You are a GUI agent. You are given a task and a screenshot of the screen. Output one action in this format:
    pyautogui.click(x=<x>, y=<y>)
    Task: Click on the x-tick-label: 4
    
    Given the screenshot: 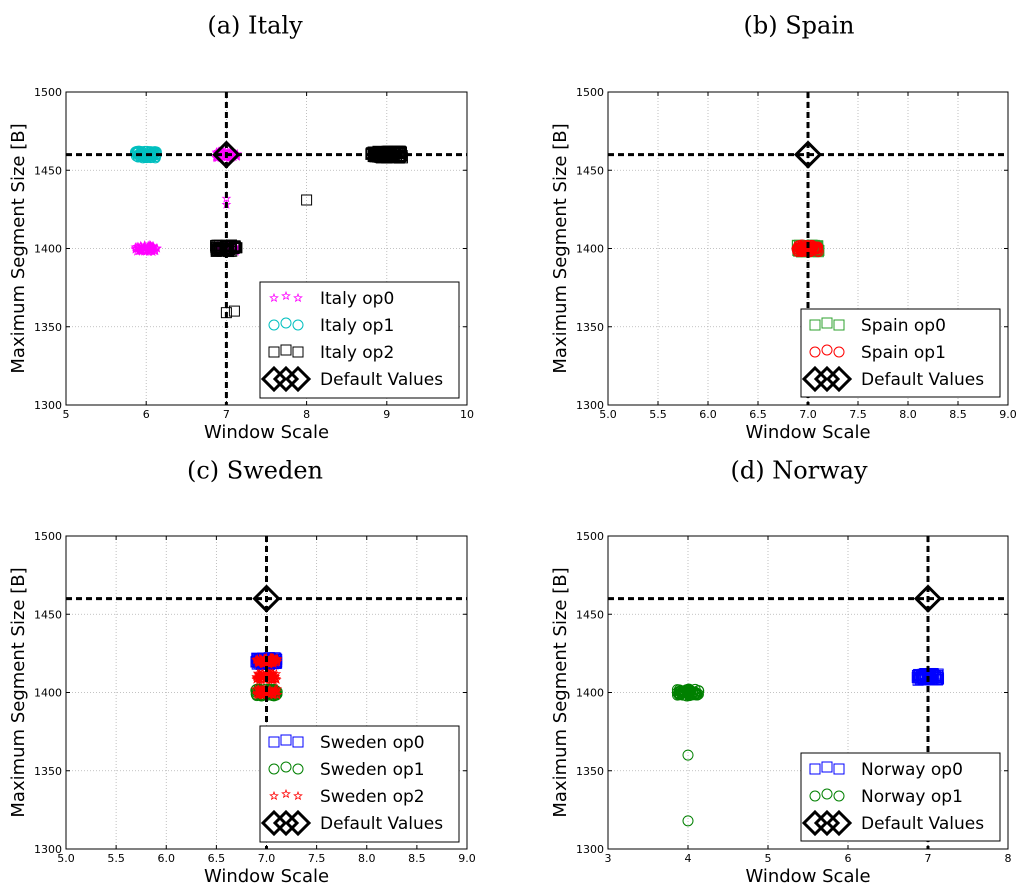 What is the action you would take?
    pyautogui.click(x=688, y=858)
    